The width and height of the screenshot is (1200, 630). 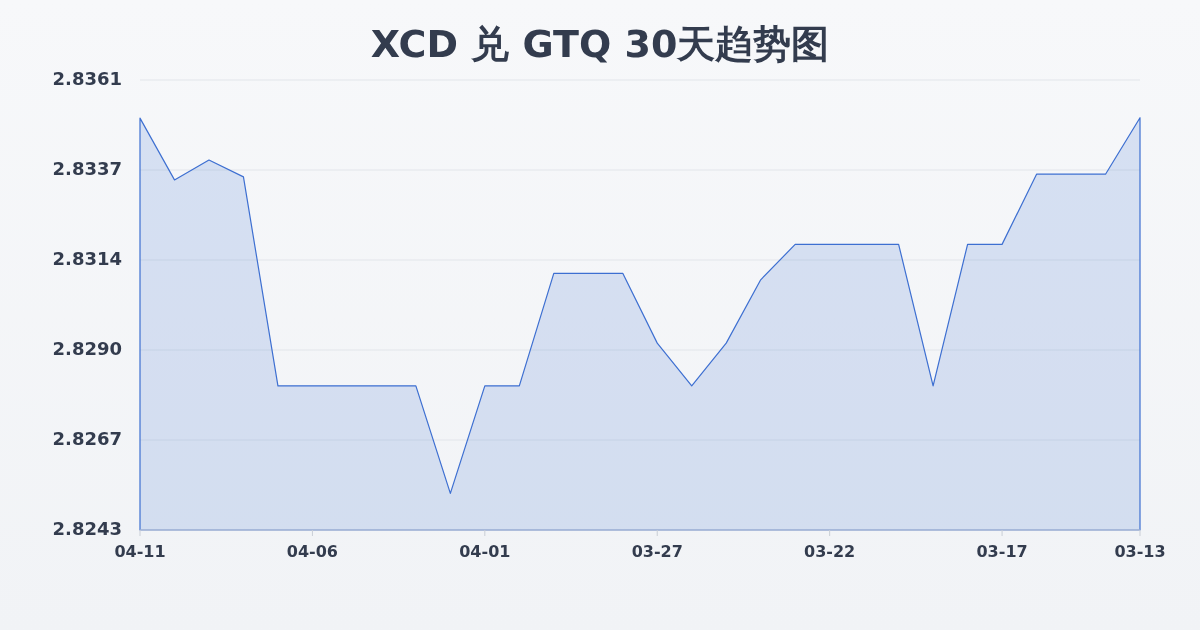 I want to click on y-tick-label: 2.8267, so click(x=87, y=438).